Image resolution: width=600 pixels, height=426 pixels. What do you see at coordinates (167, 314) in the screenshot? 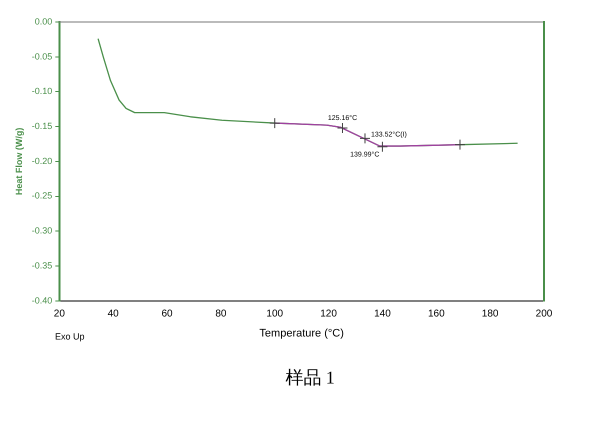
I see `x-tick-label: 60` at bounding box center [167, 314].